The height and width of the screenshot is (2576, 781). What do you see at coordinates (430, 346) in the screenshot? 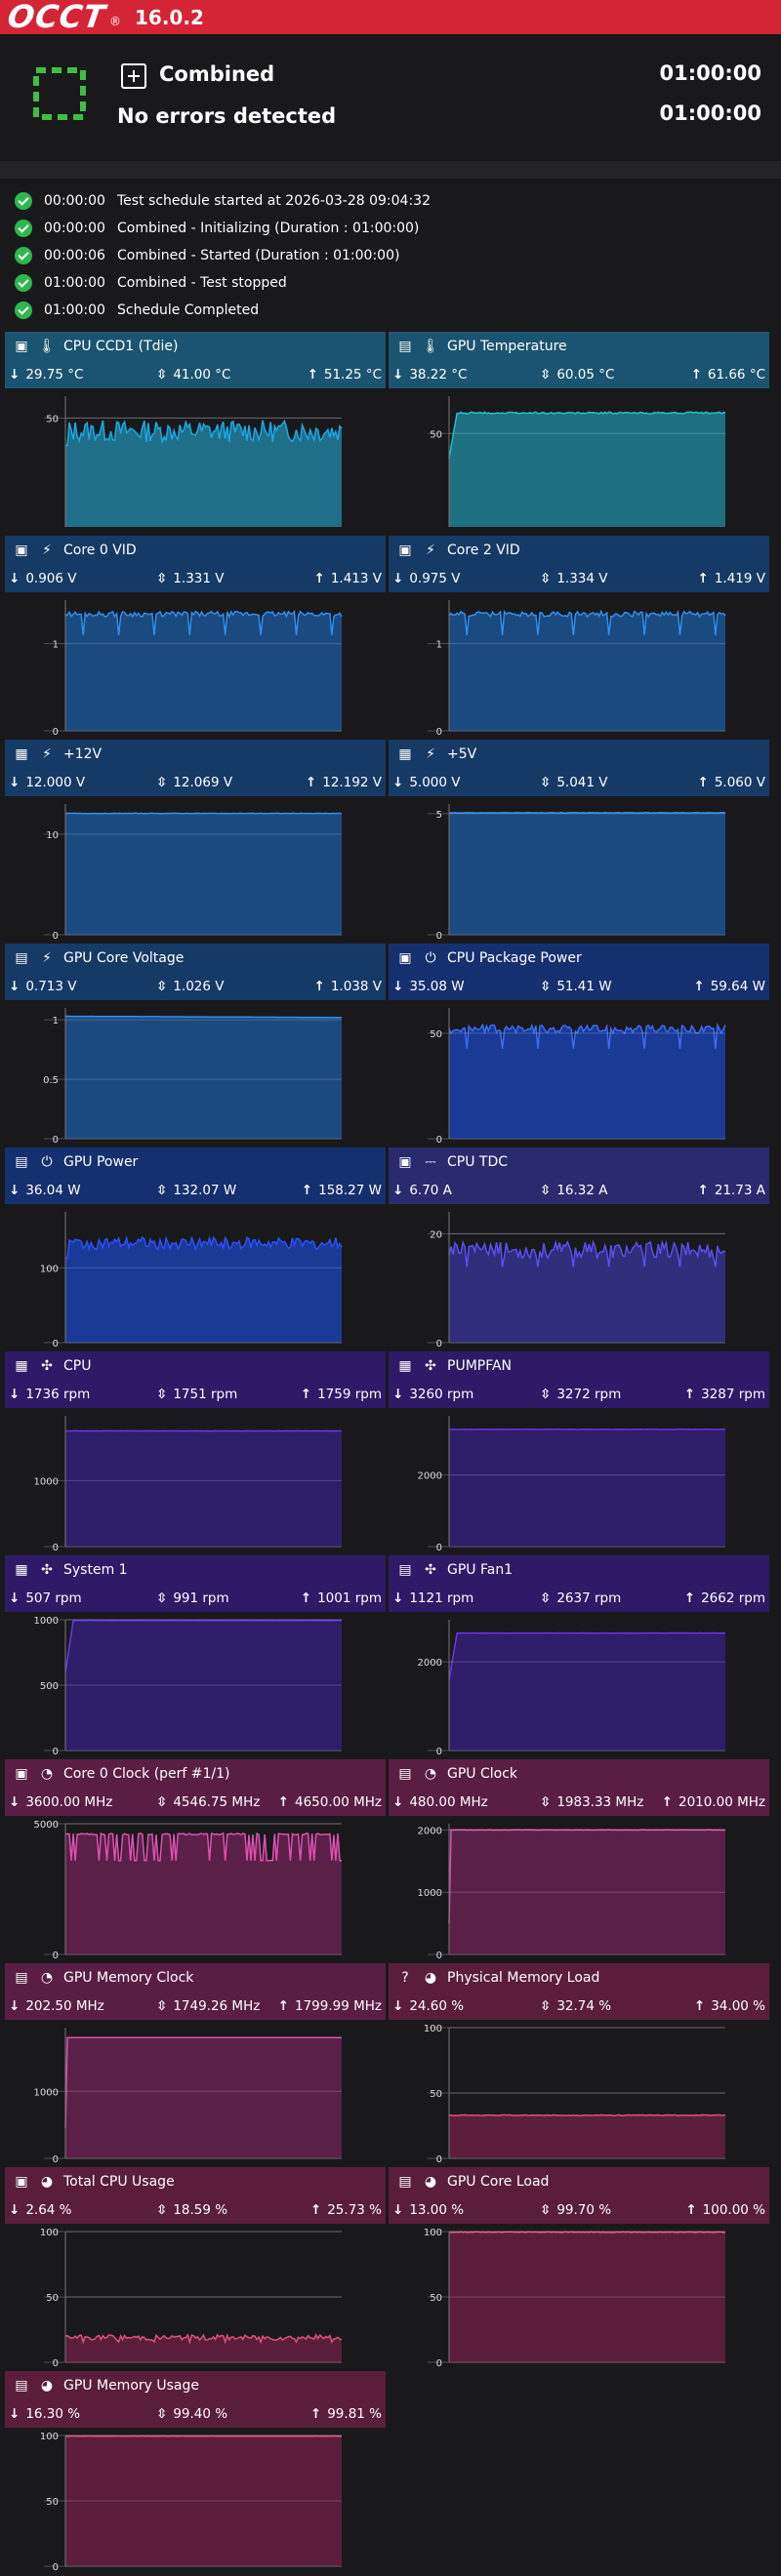
I see `temperature-icon: 🌡` at bounding box center [430, 346].